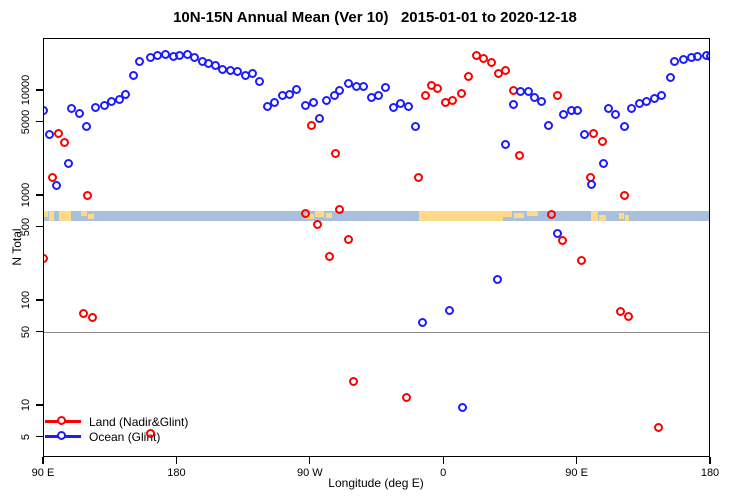 The image size is (750, 500). I want to click on y-tick-label: 10000, so click(26, 90).